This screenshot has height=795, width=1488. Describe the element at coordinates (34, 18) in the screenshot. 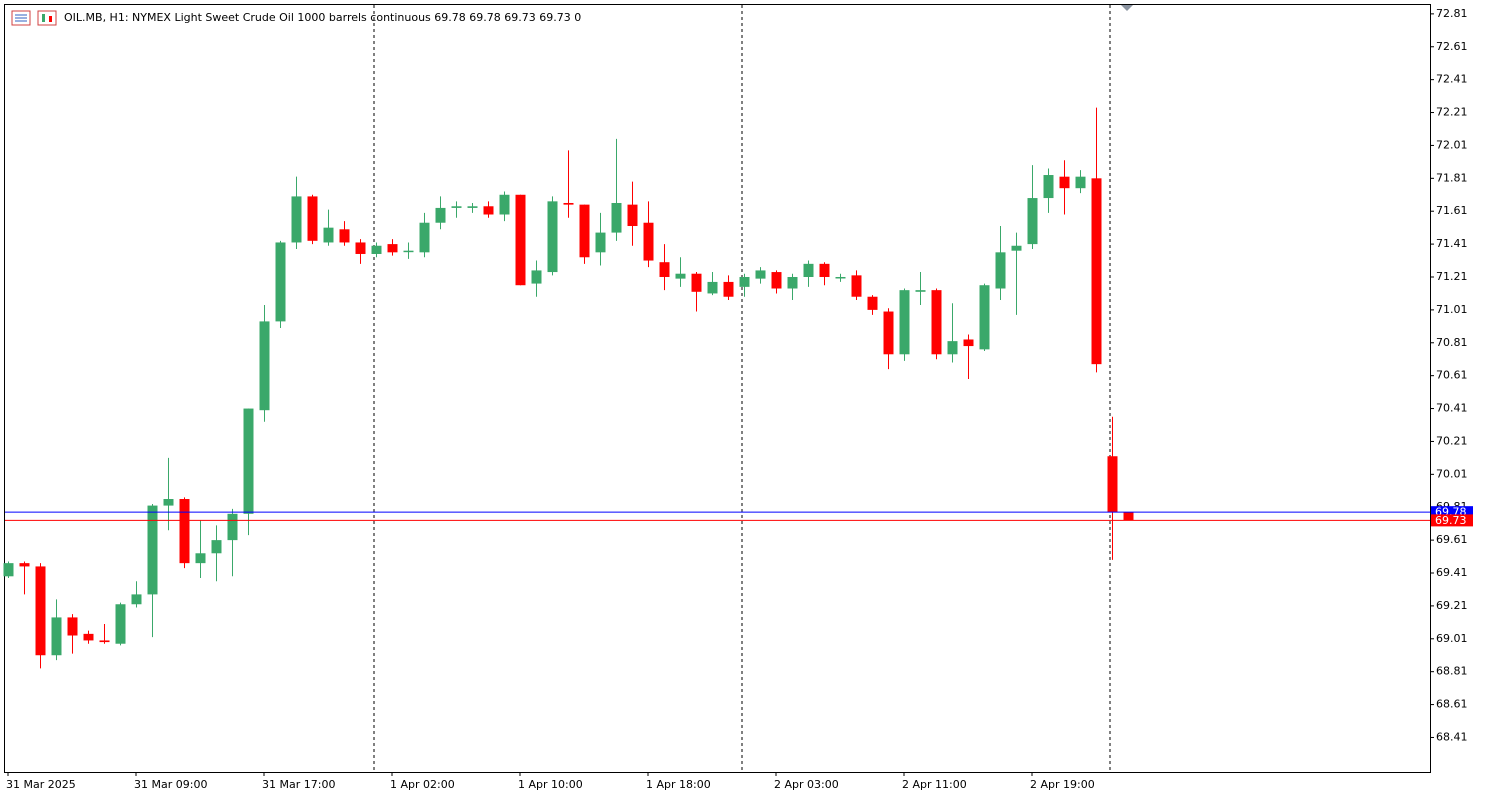

I see `toolbar-icons` at that location.